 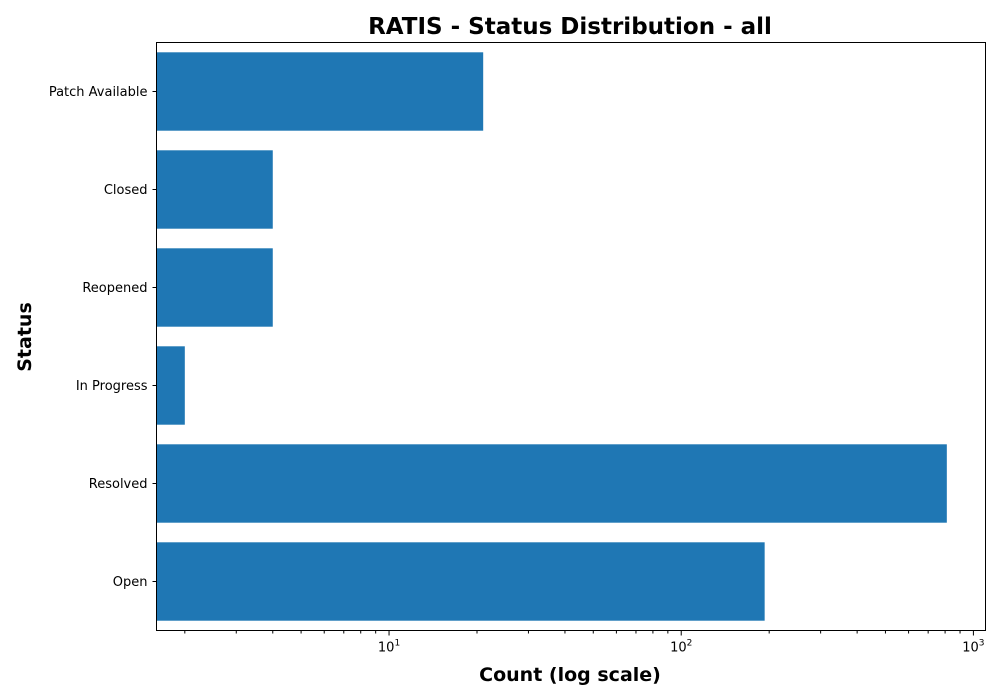 What do you see at coordinates (681, 647) in the screenshot?
I see `x-tick-label: 10²` at bounding box center [681, 647].